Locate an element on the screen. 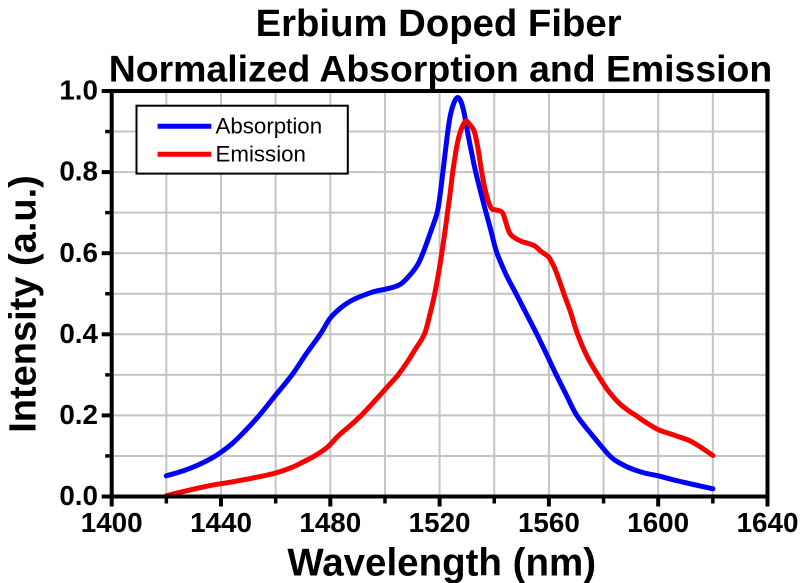  svg-text: 1640 is located at coordinates (768, 522).